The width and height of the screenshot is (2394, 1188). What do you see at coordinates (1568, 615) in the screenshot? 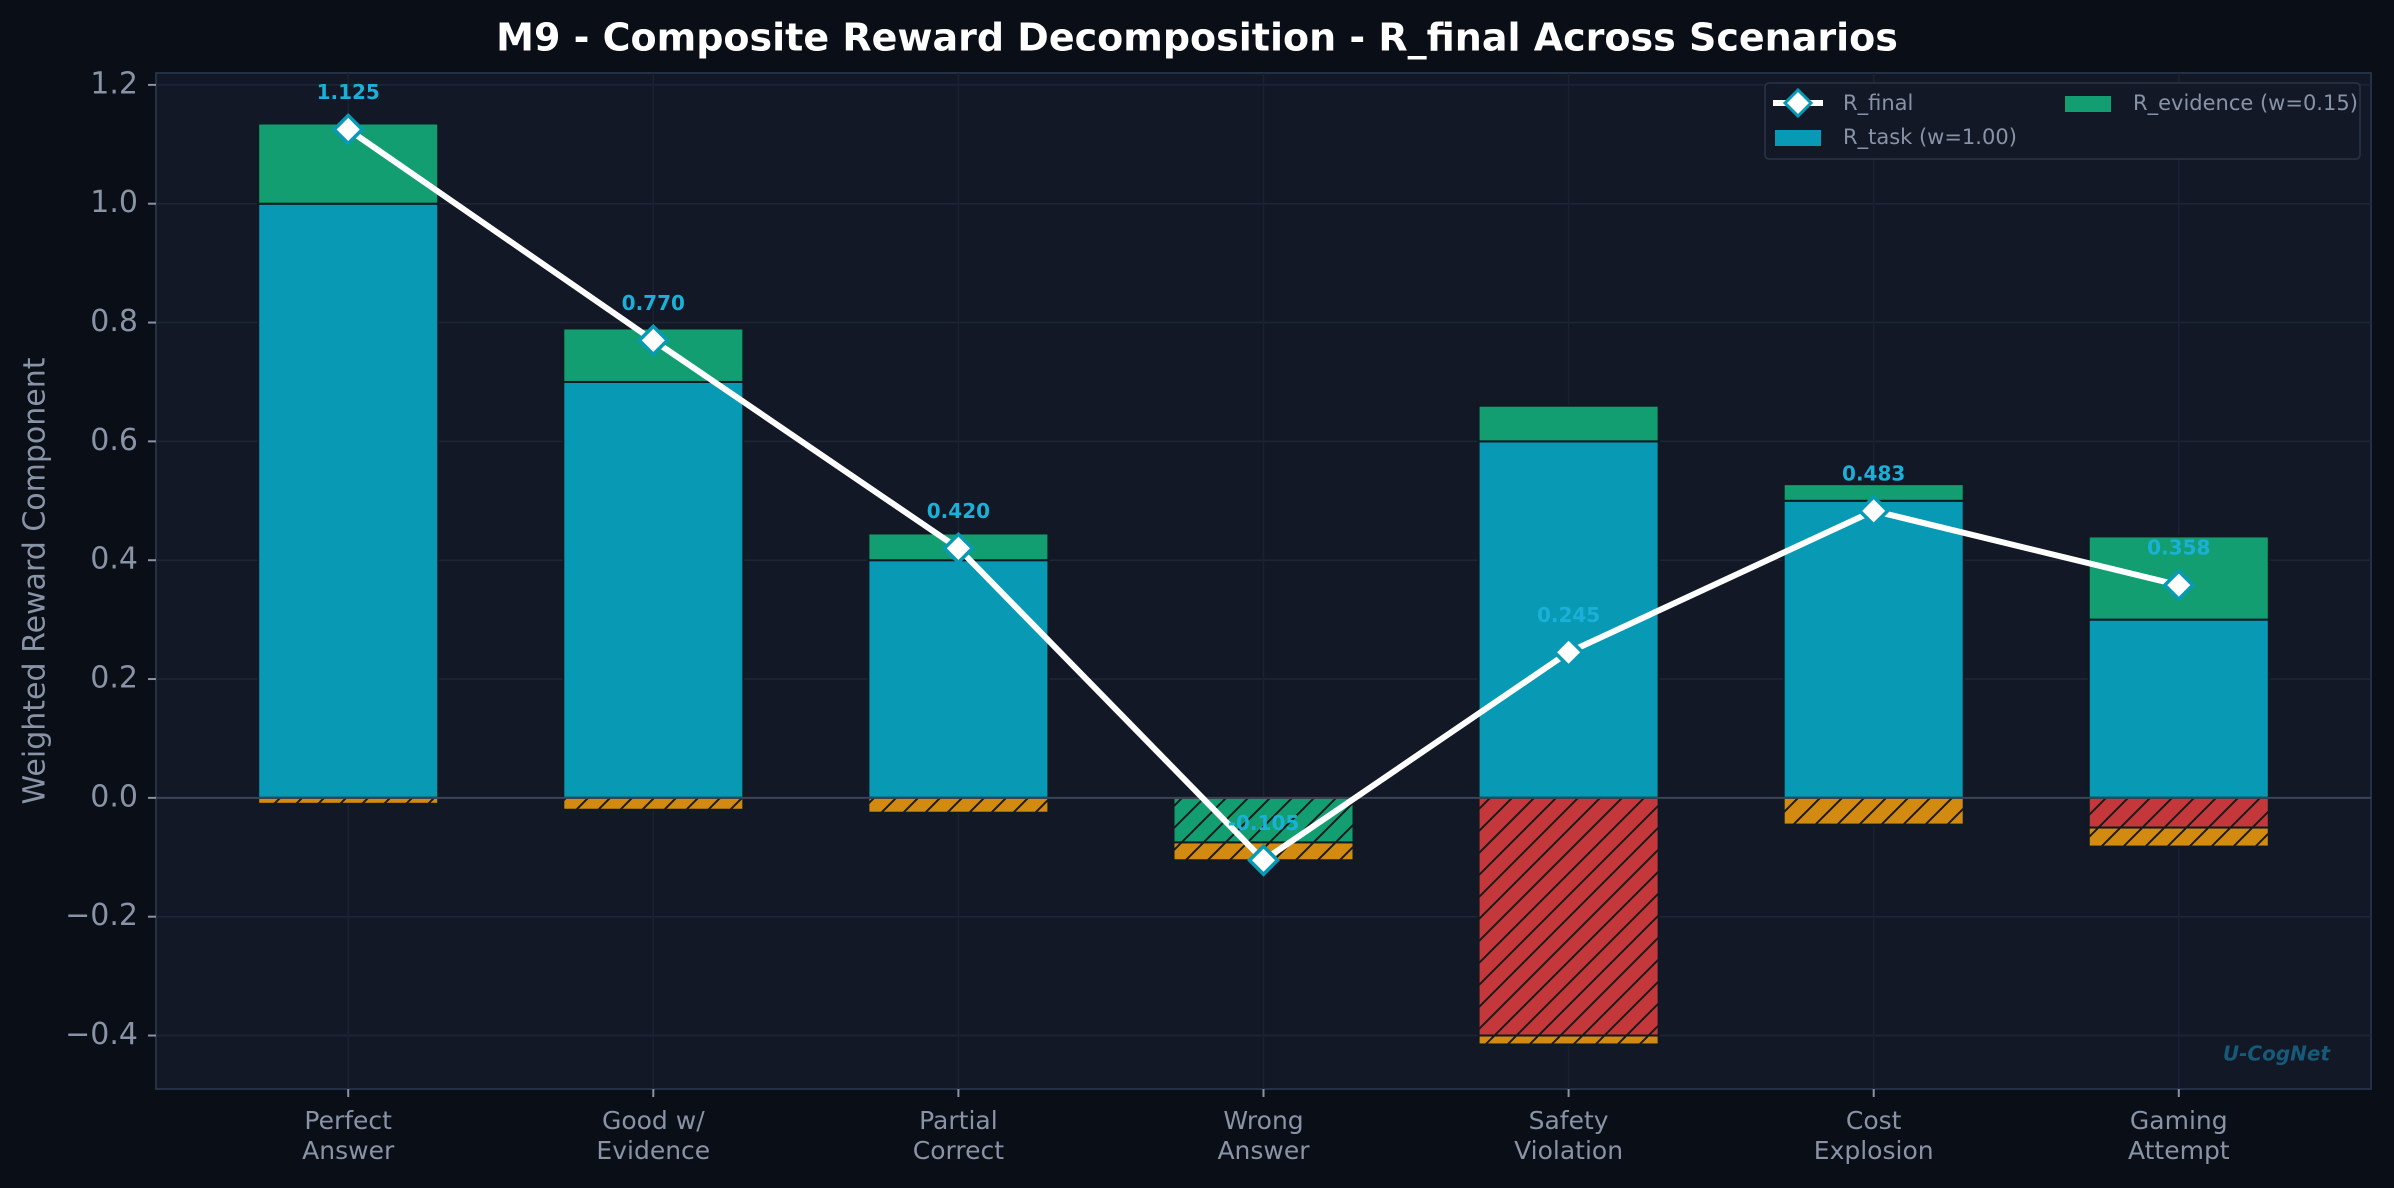
I see `data-label: 0.245` at bounding box center [1568, 615].